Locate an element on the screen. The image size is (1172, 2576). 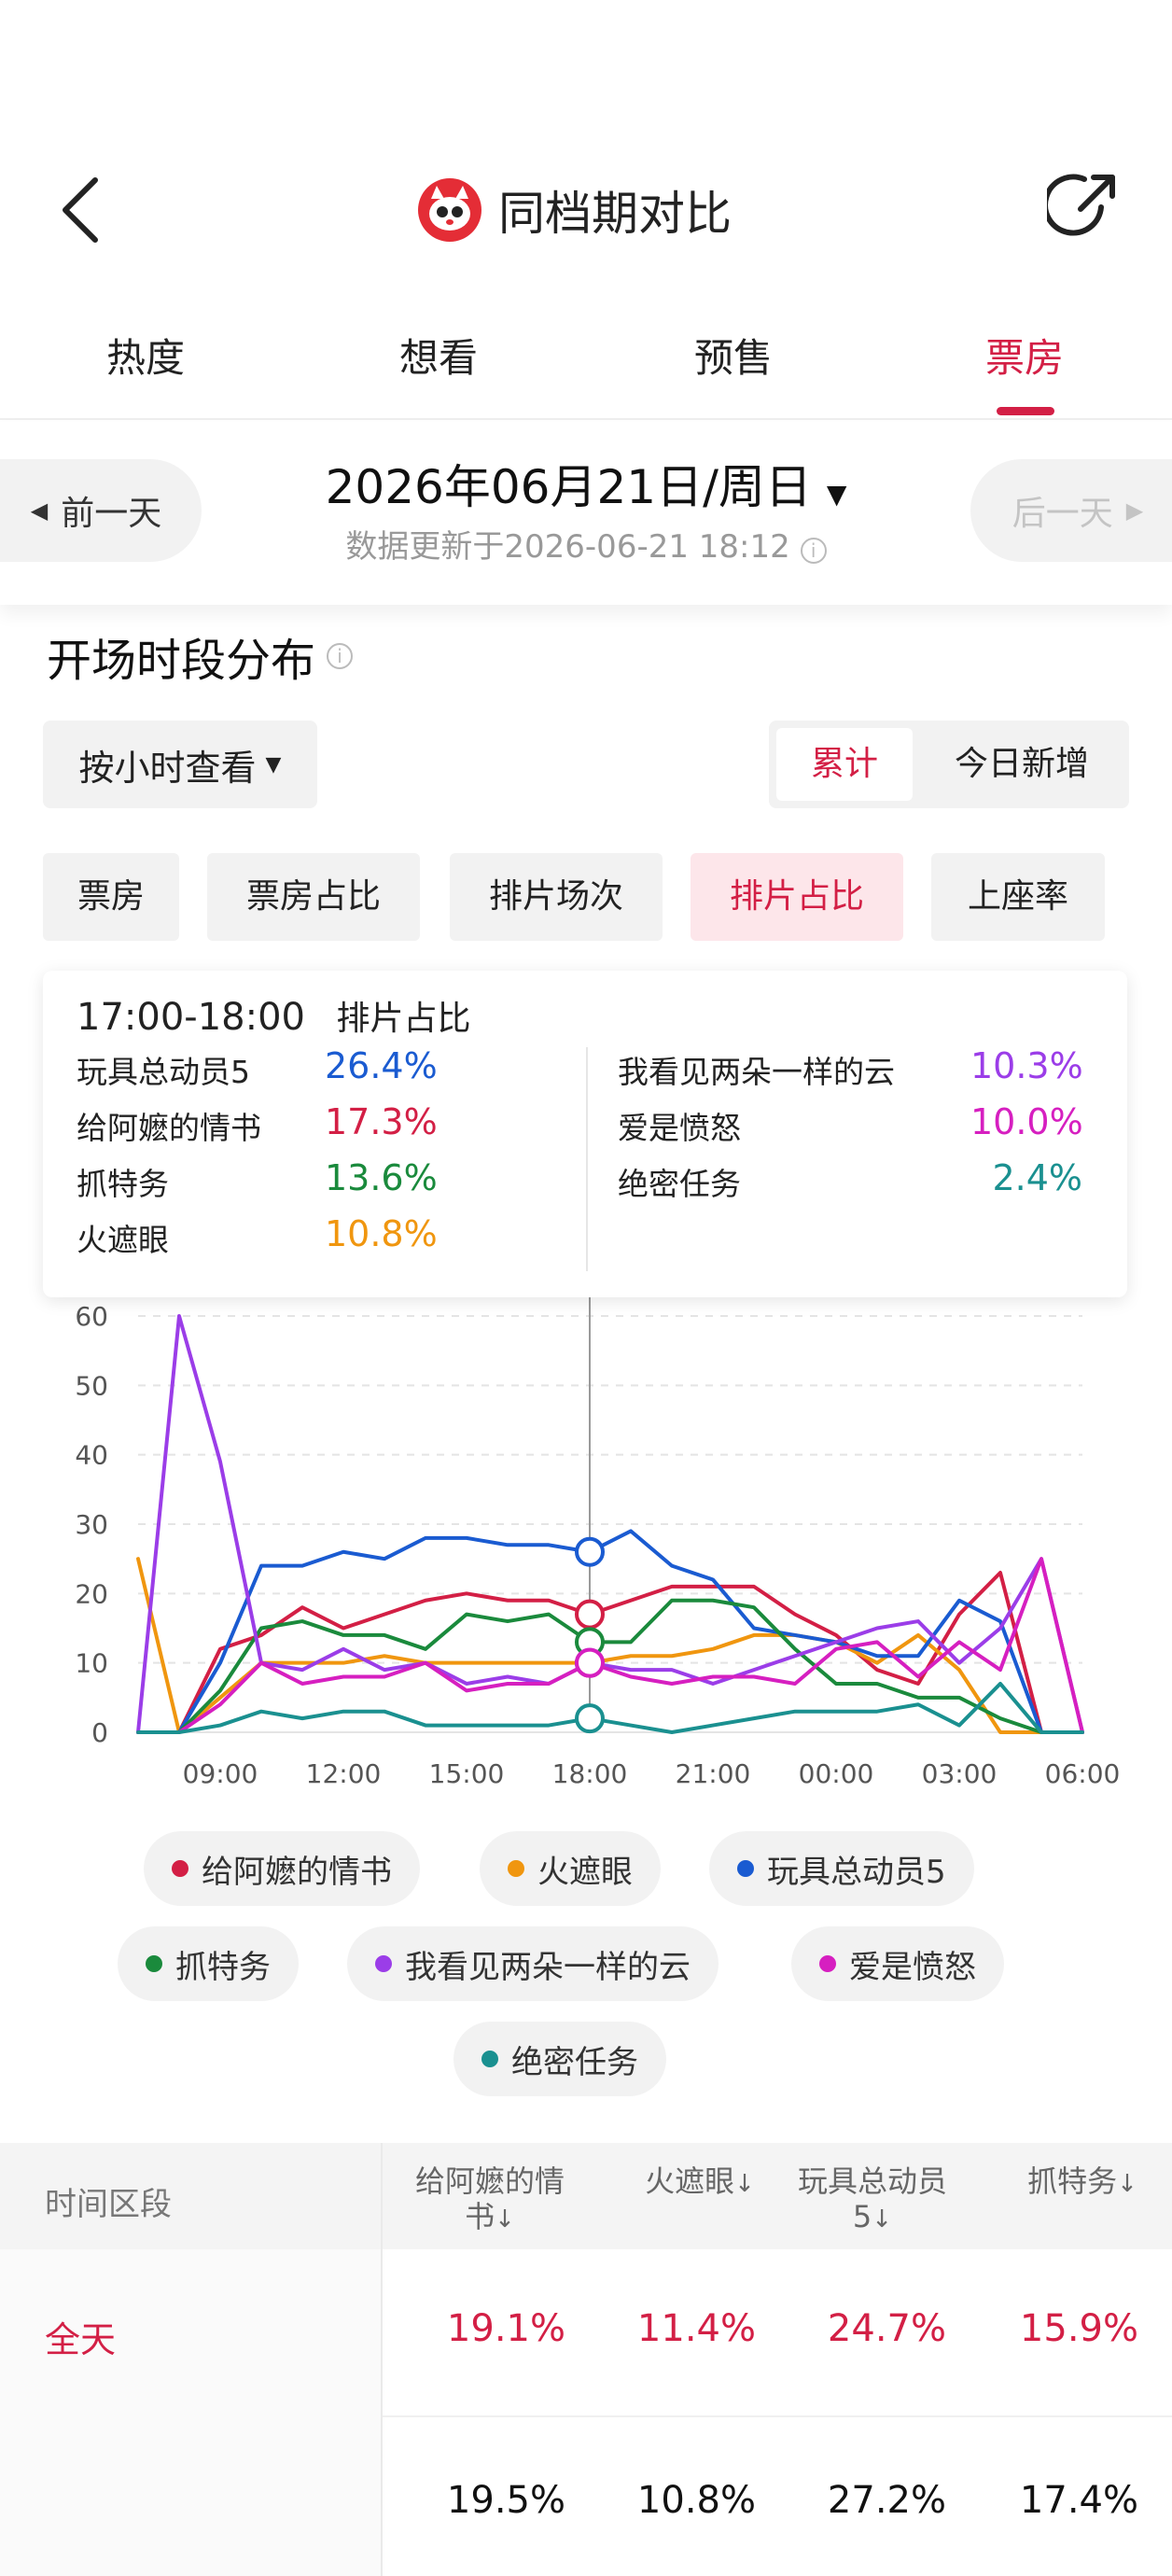
legend-item: 火遮眼 is located at coordinates (570, 1868).